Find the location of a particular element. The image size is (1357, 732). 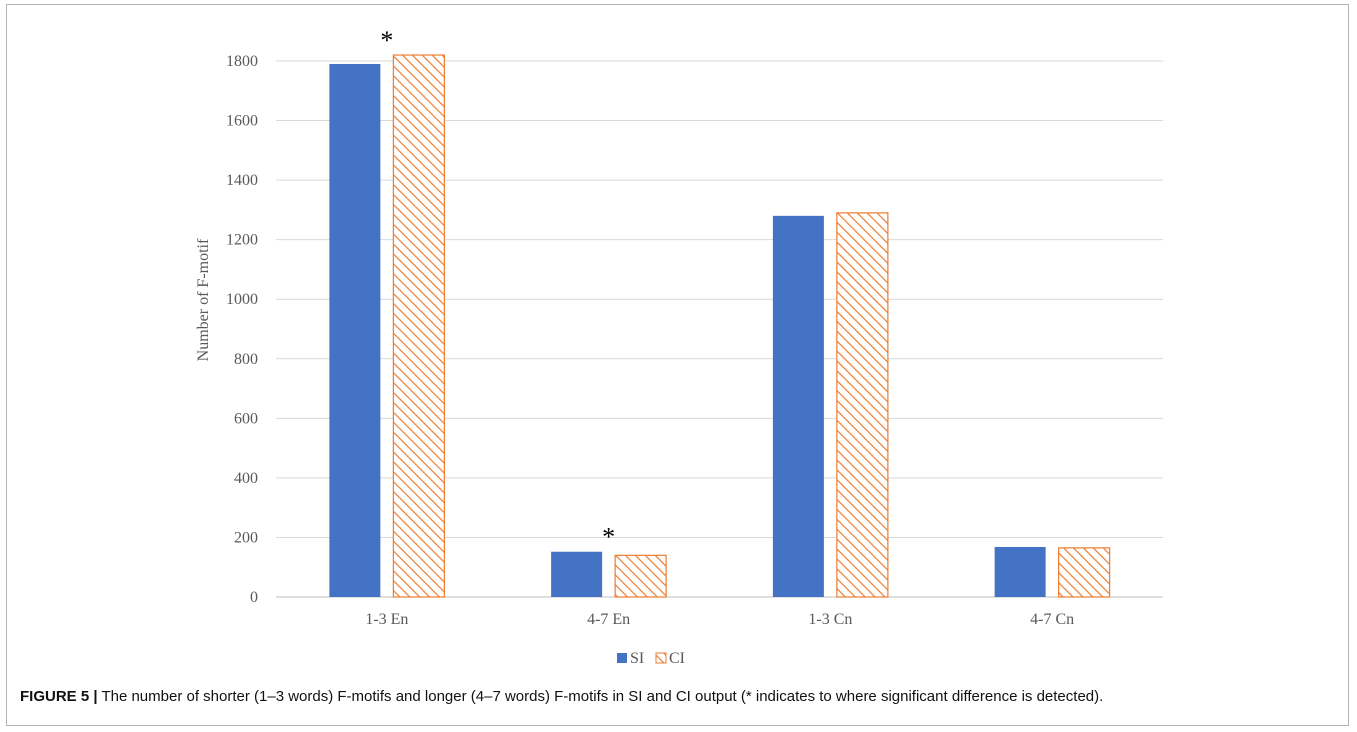

y-tick-label: 1600 is located at coordinates (242, 121).